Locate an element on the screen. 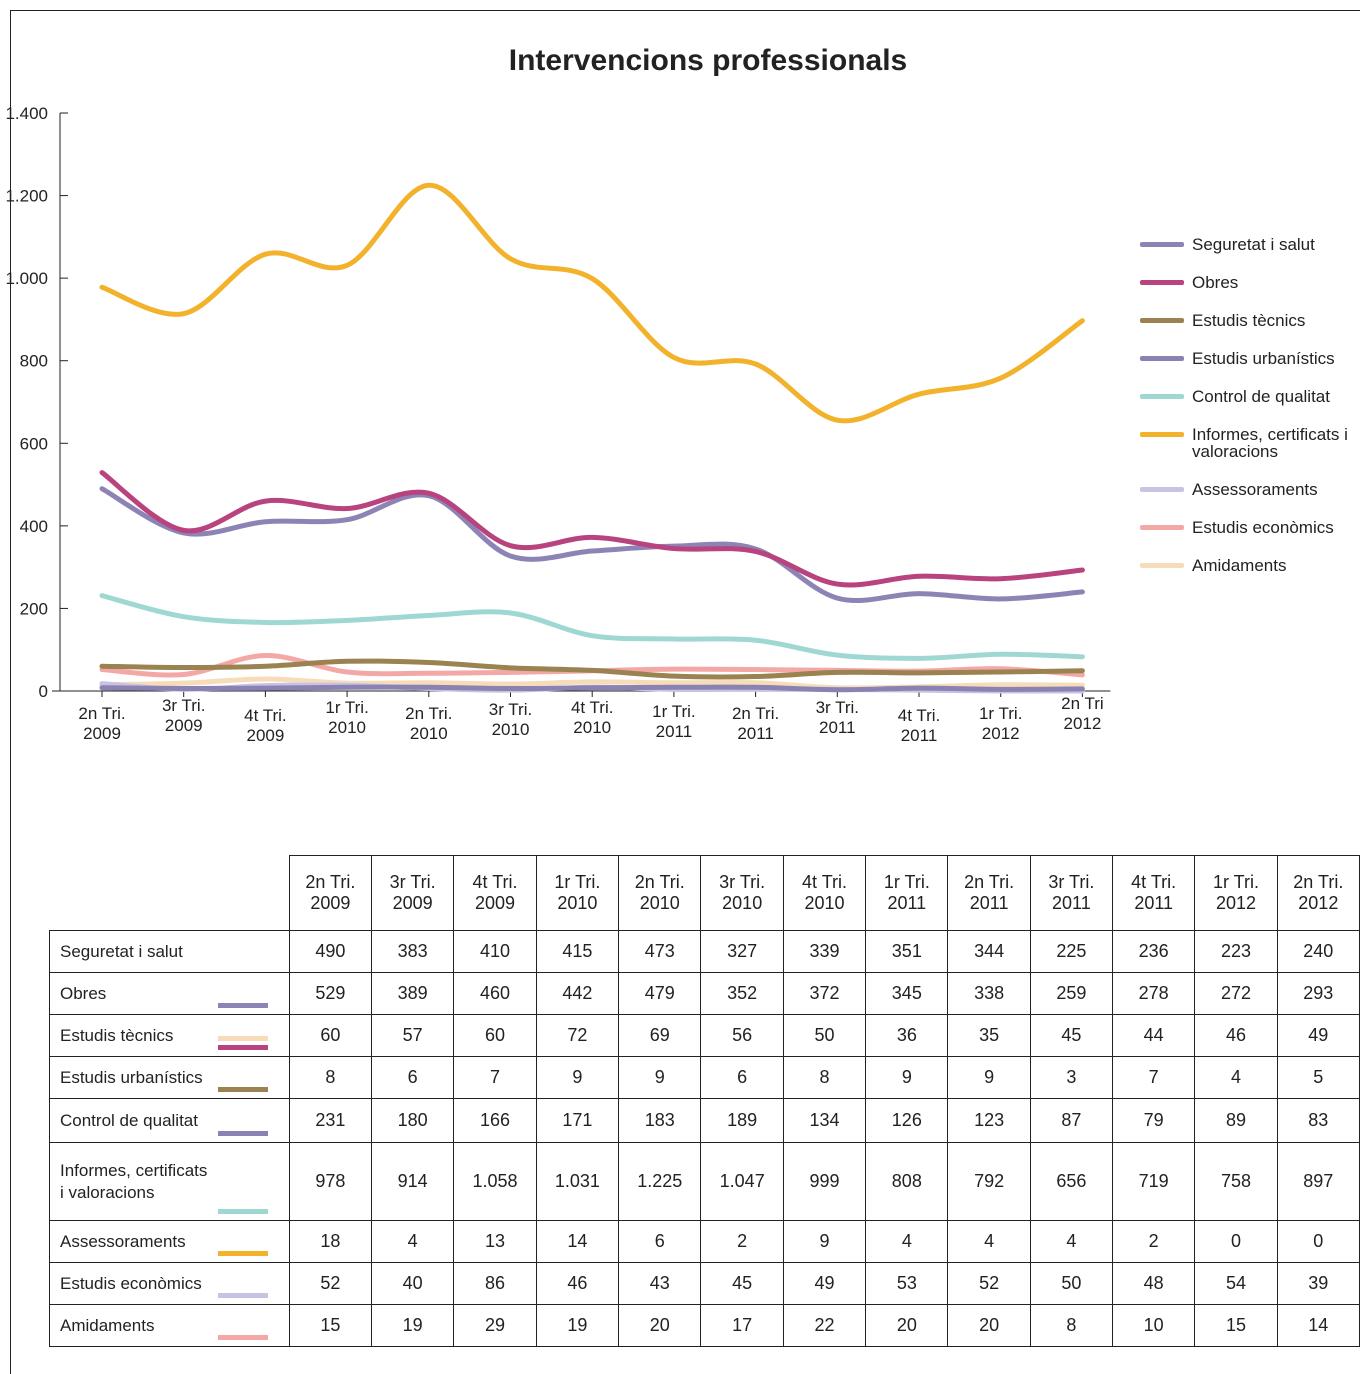  table-cell: 8 is located at coordinates (330, 1077).